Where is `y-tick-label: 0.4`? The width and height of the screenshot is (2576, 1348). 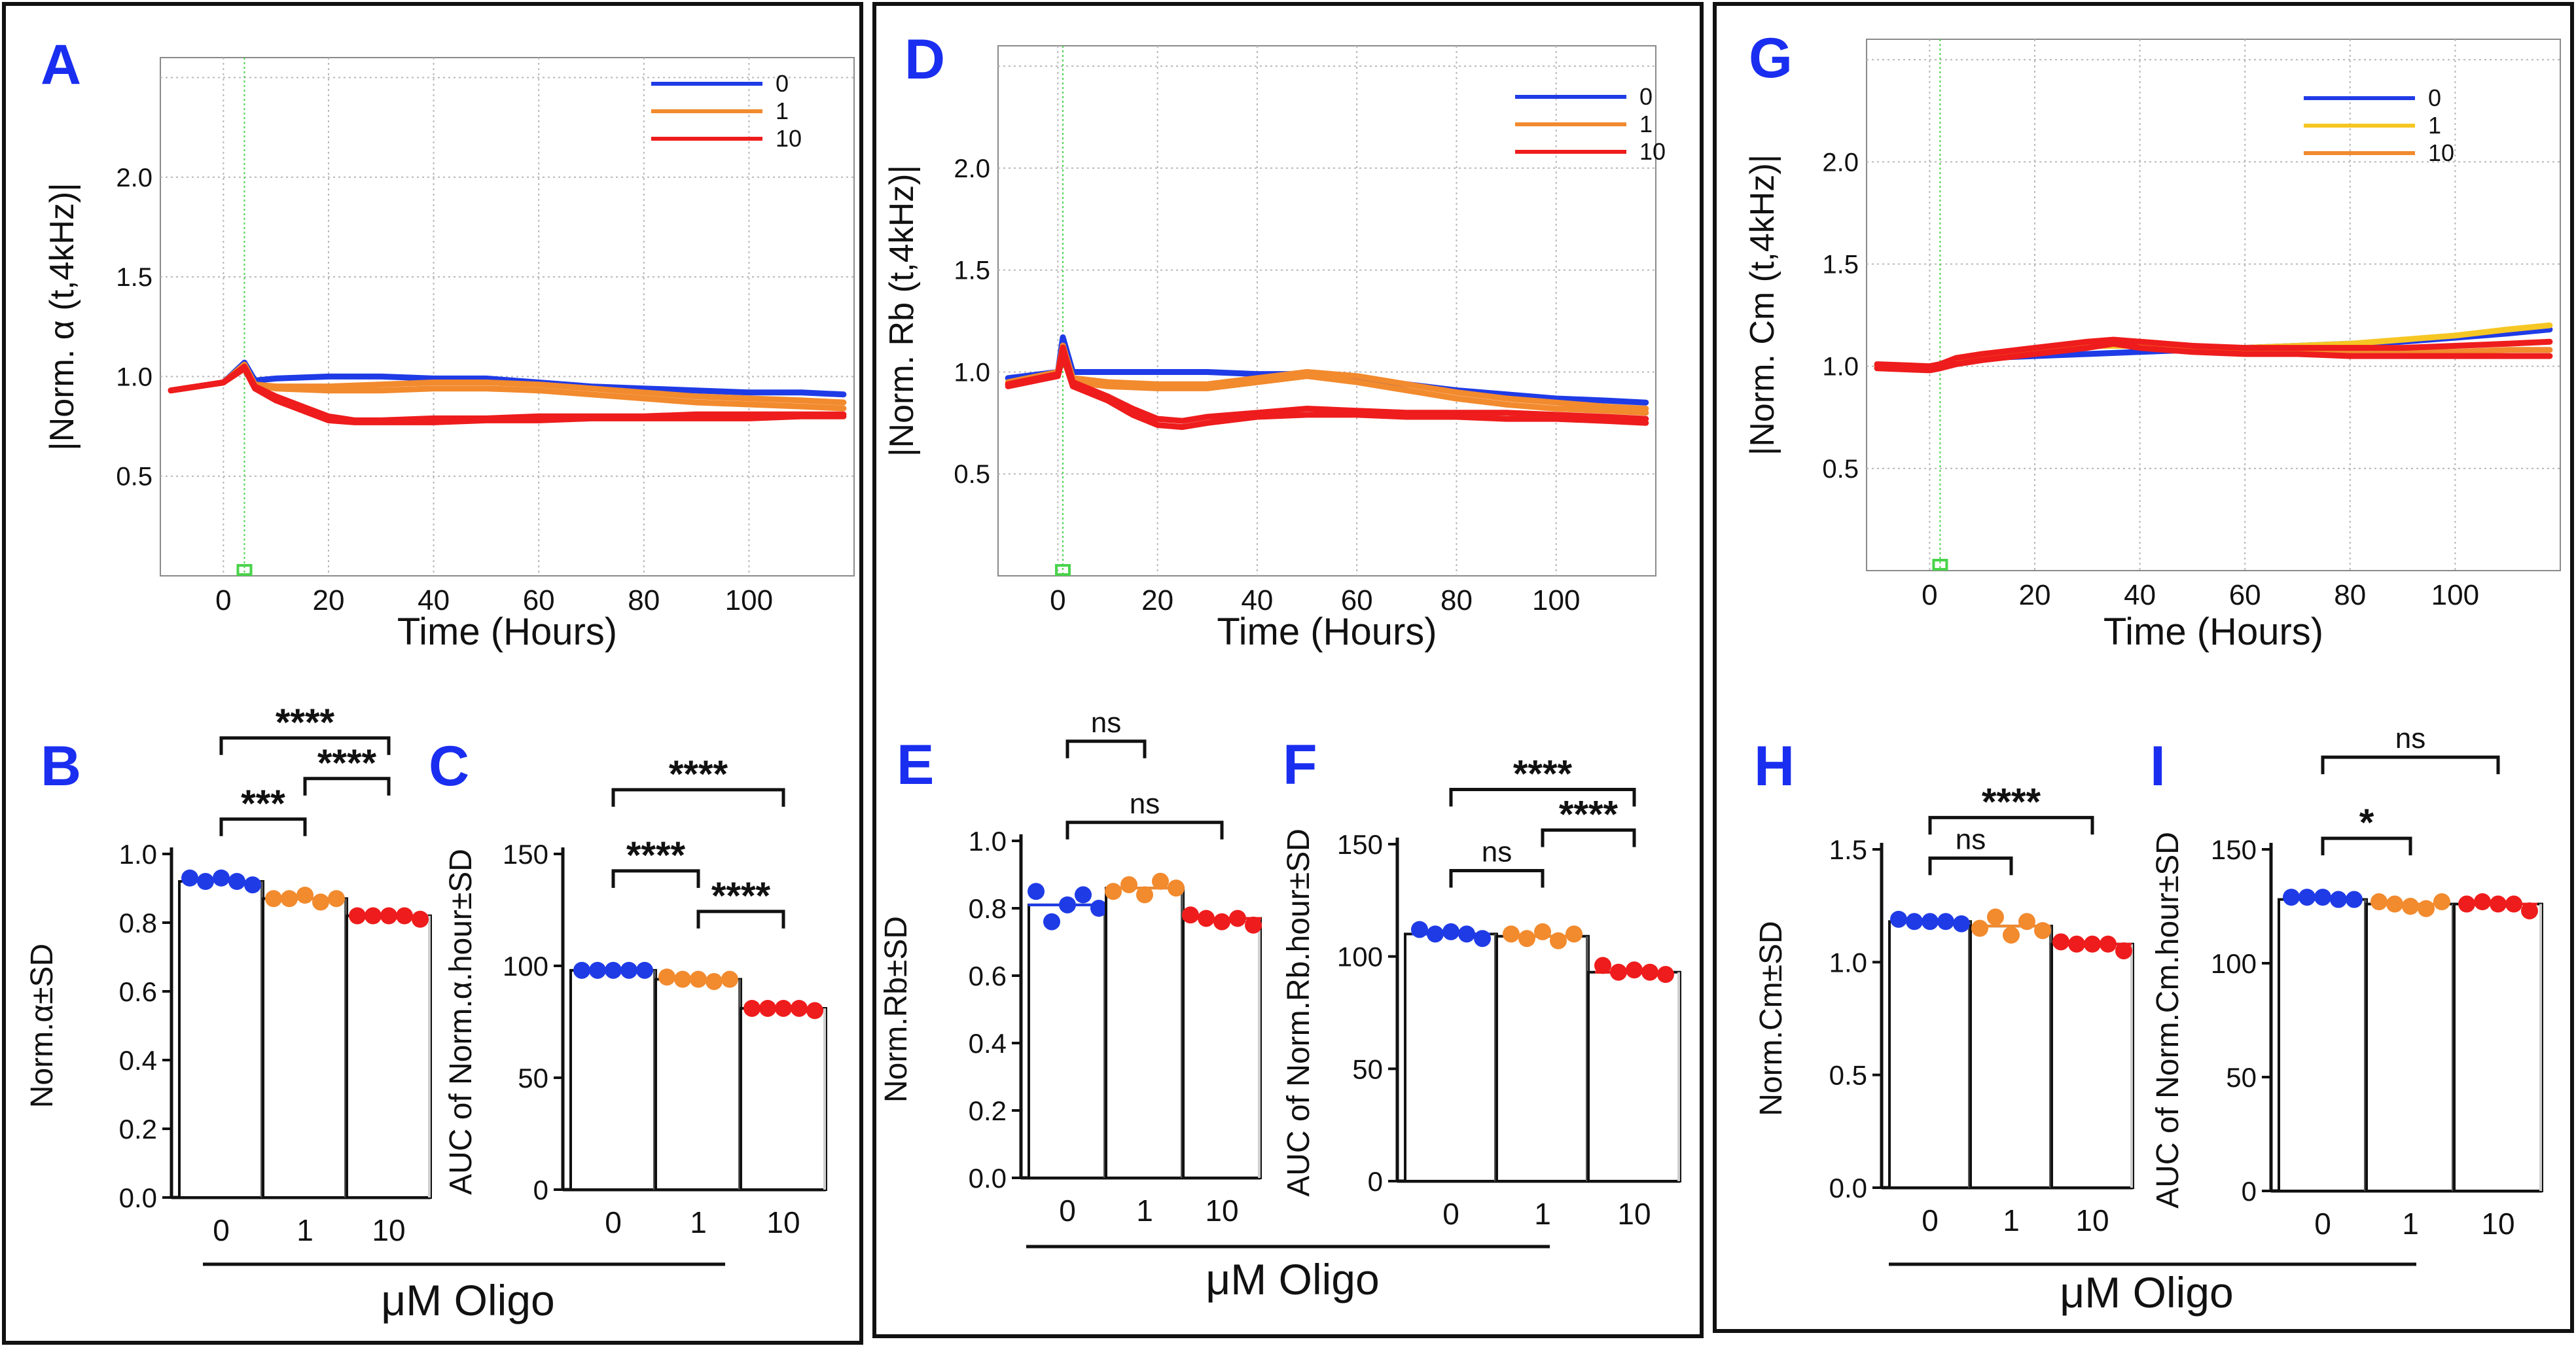 y-tick-label: 0.4 is located at coordinates (988, 1043).